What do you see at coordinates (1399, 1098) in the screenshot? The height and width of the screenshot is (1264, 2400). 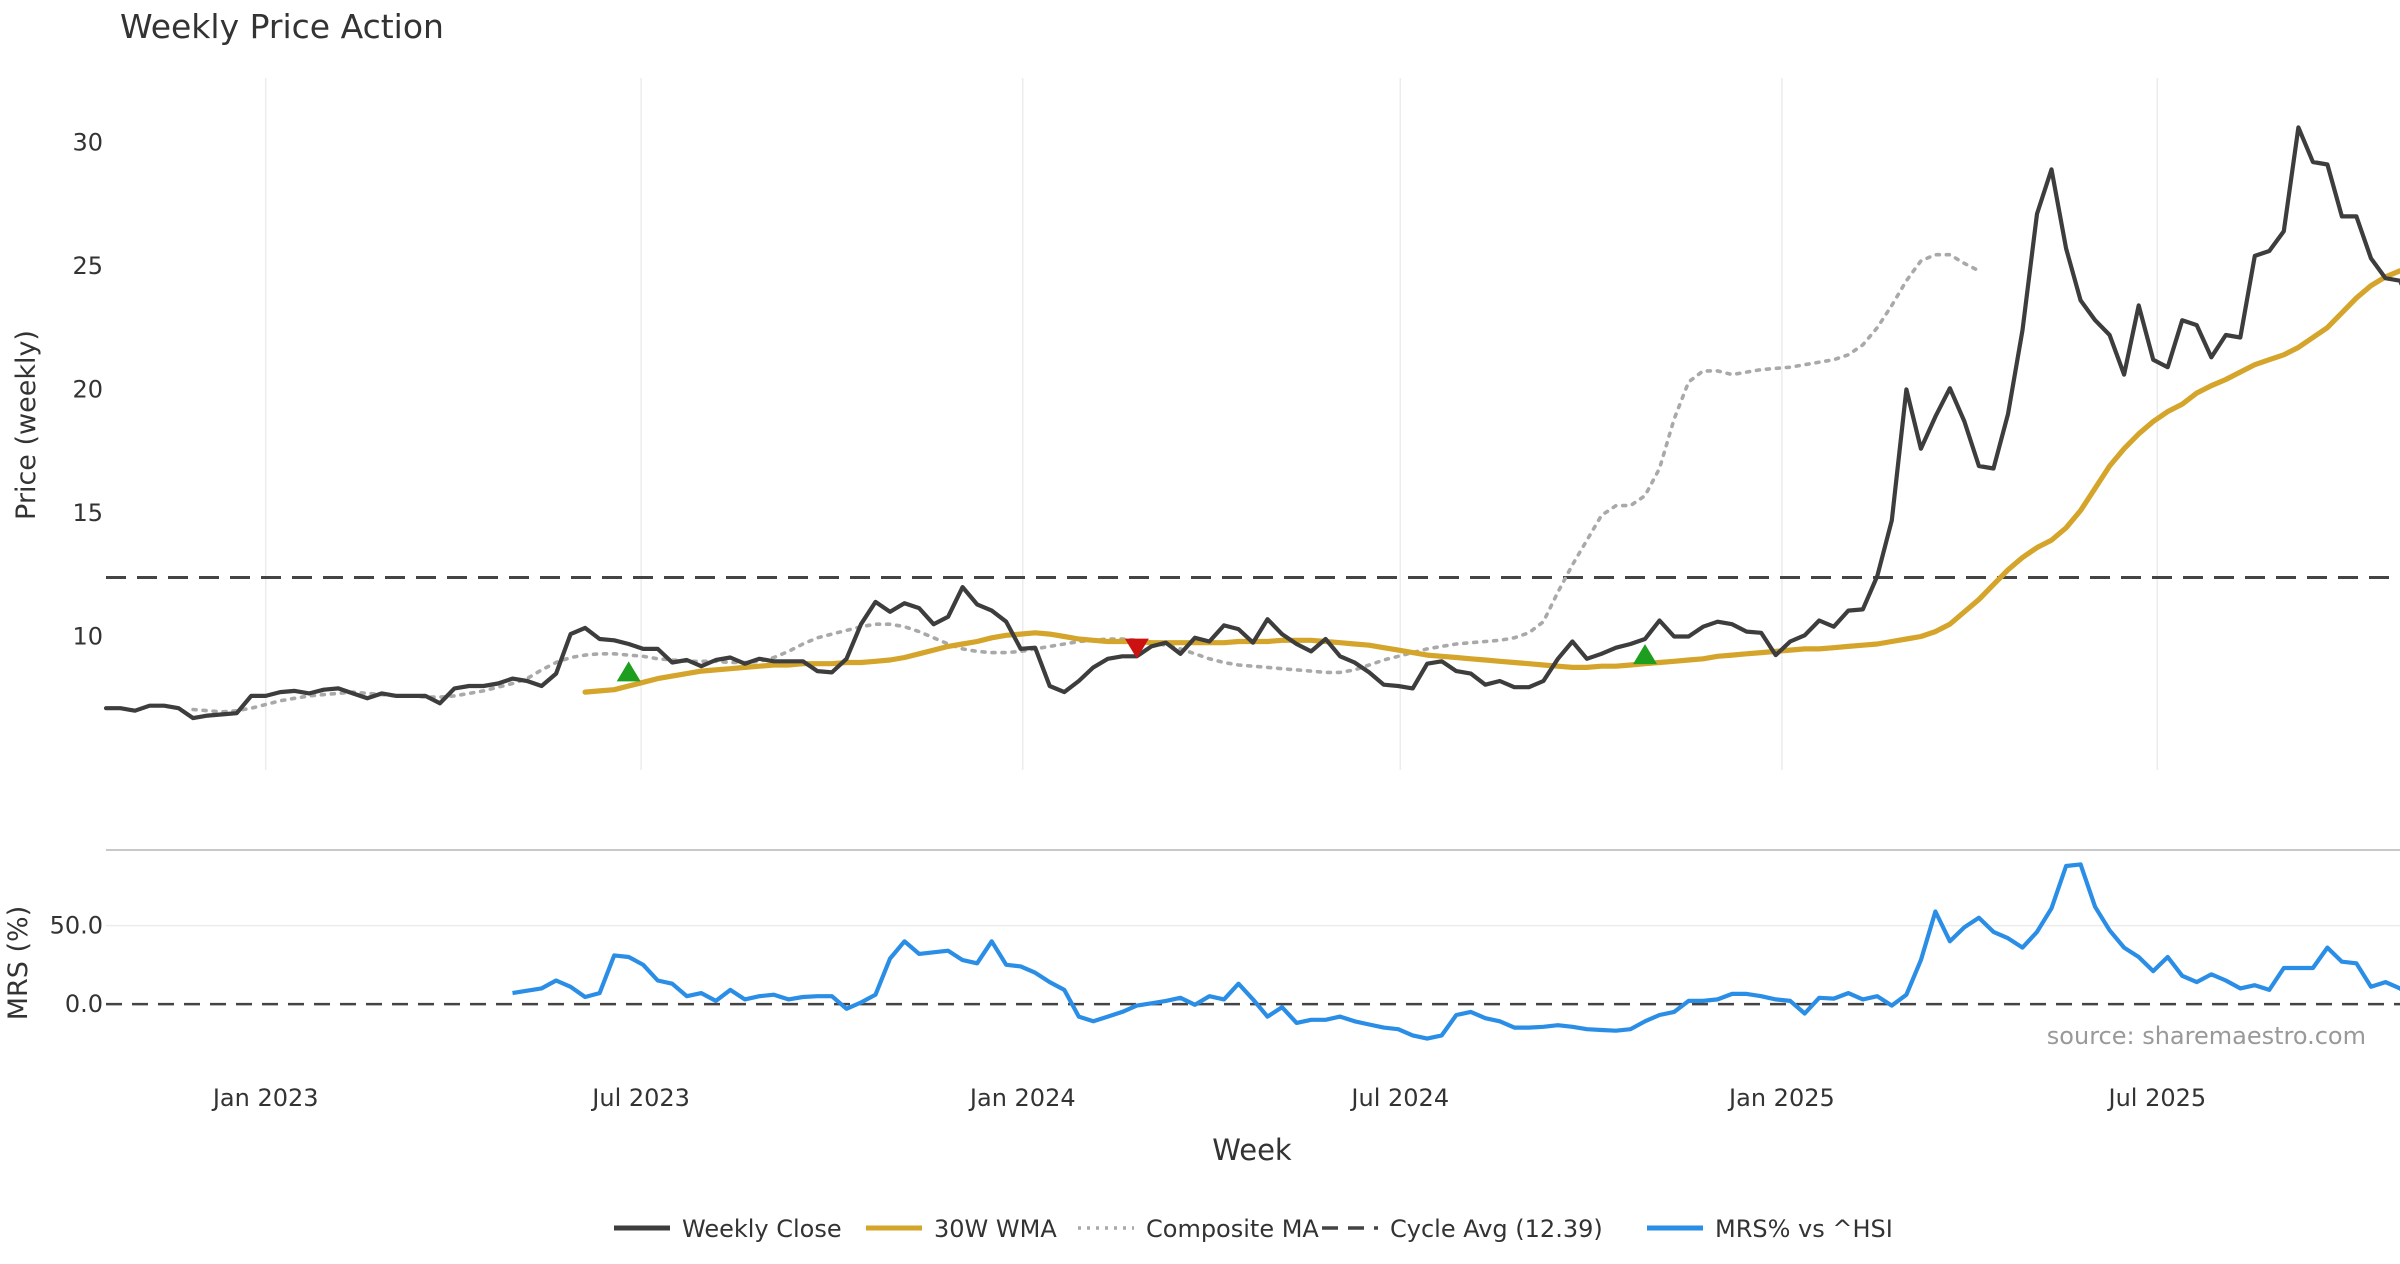 I see `x-tick-label: Jul 2024` at bounding box center [1399, 1098].